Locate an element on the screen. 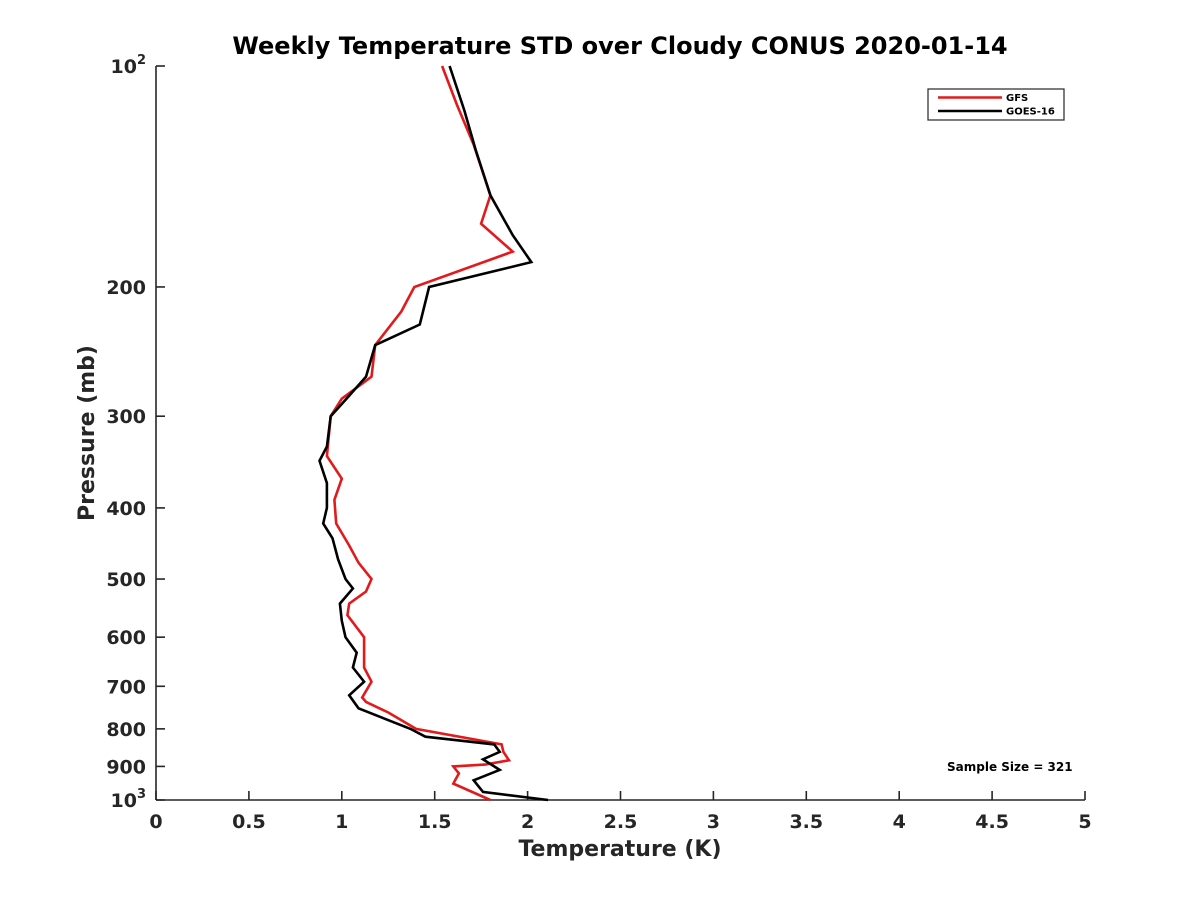 The image size is (1200, 900). y-tick-label: 10² is located at coordinates (129, 65).